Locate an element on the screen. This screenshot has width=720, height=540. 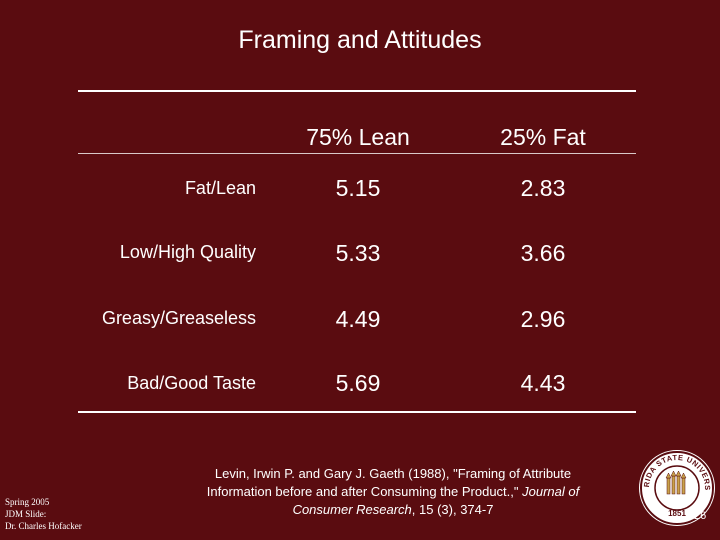
journal-name-part-2: Consumer Research is located at coordinates (352, 509).